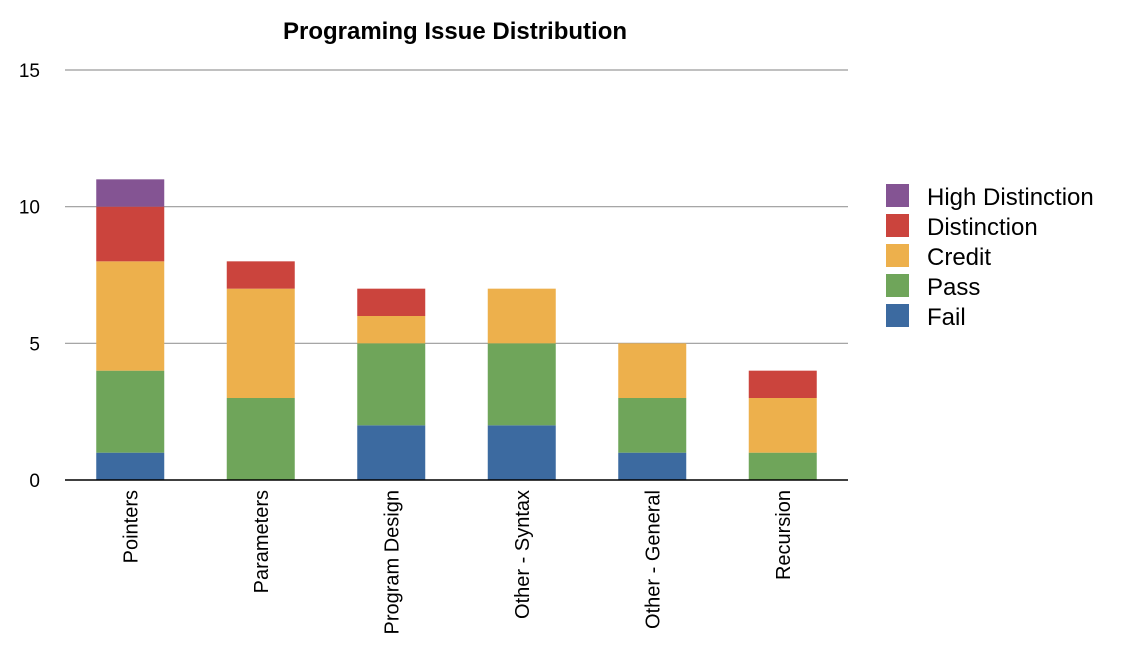 The width and height of the screenshot is (1130, 666). I want to click on y-tick-label-10: 10, so click(29, 208).